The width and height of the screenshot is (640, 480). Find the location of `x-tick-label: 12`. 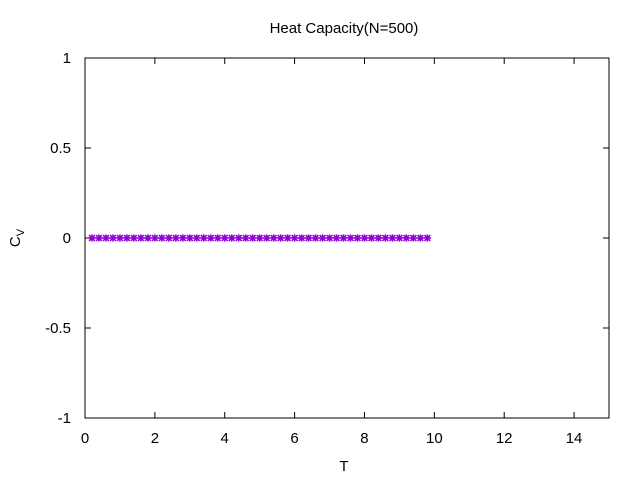

x-tick-label: 12 is located at coordinates (504, 438).